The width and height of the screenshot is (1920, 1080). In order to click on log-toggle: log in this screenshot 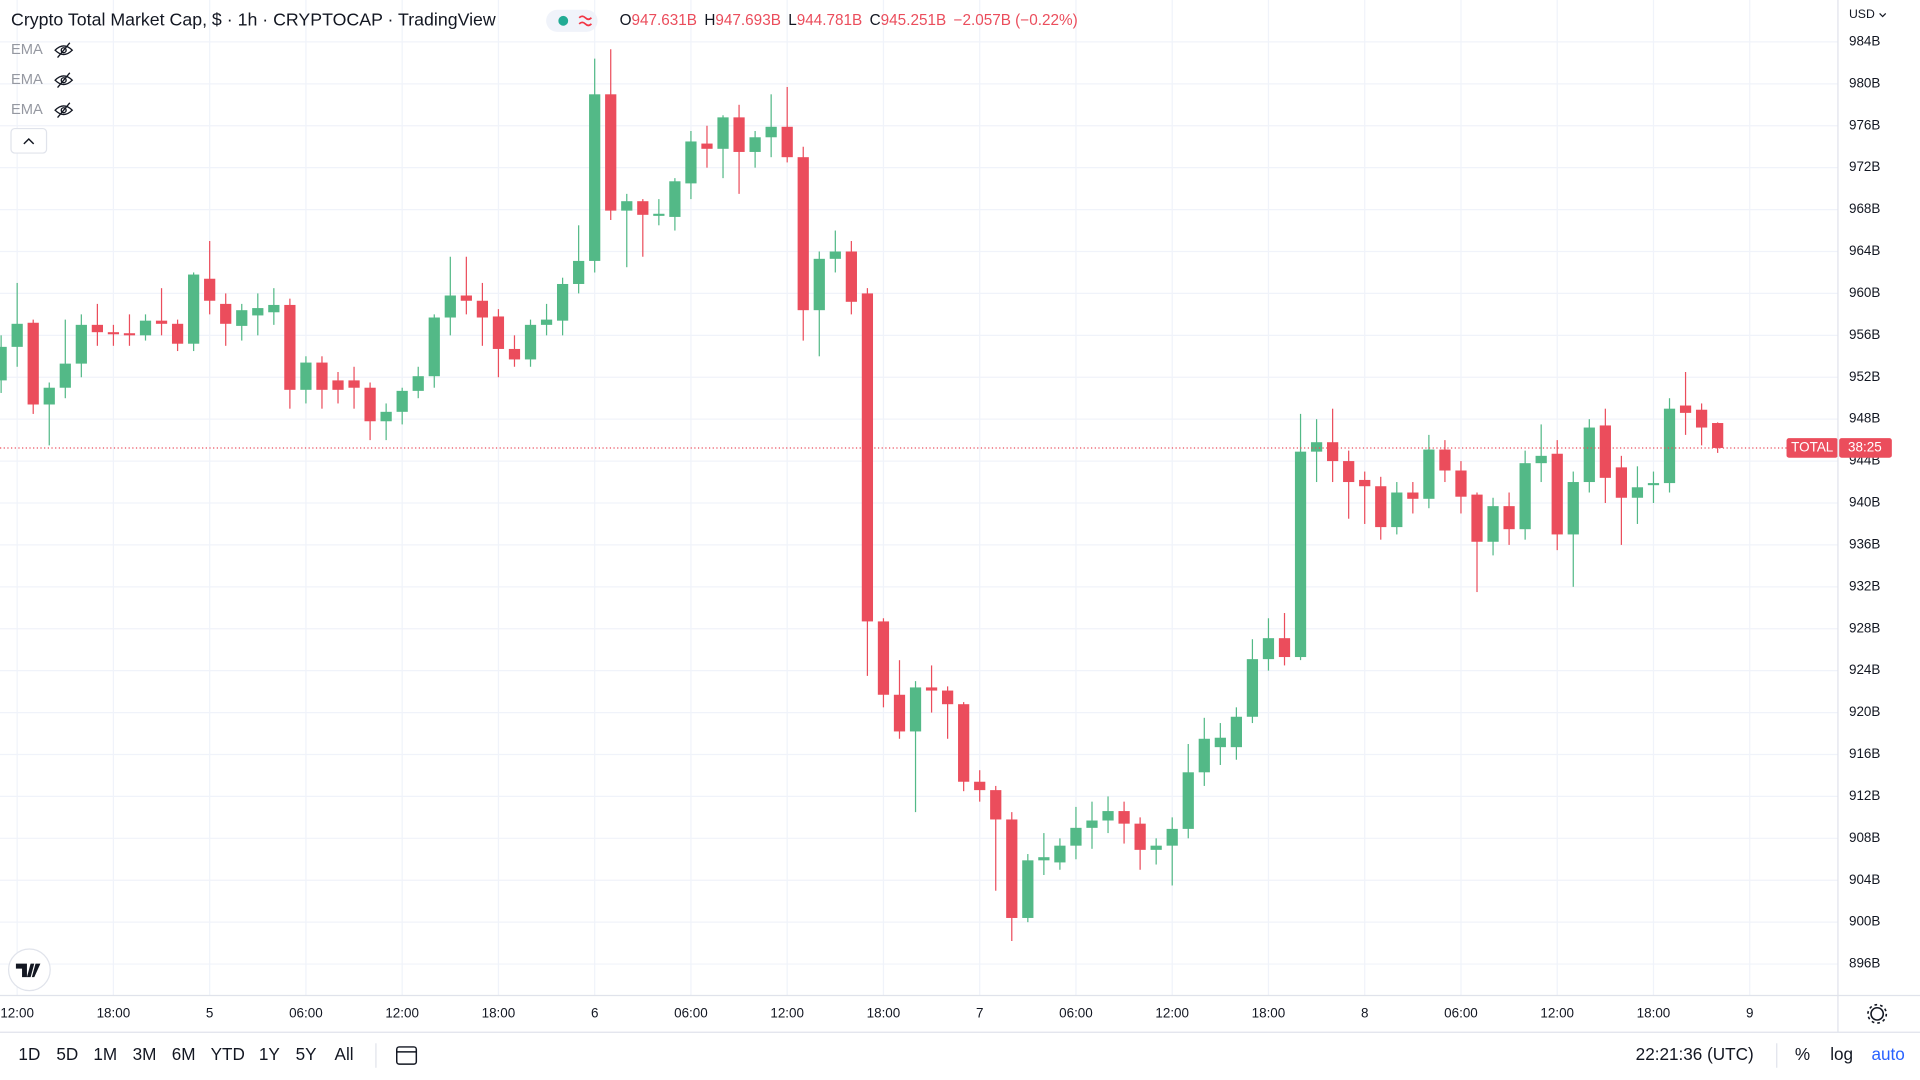, I will do `click(1841, 1054)`.